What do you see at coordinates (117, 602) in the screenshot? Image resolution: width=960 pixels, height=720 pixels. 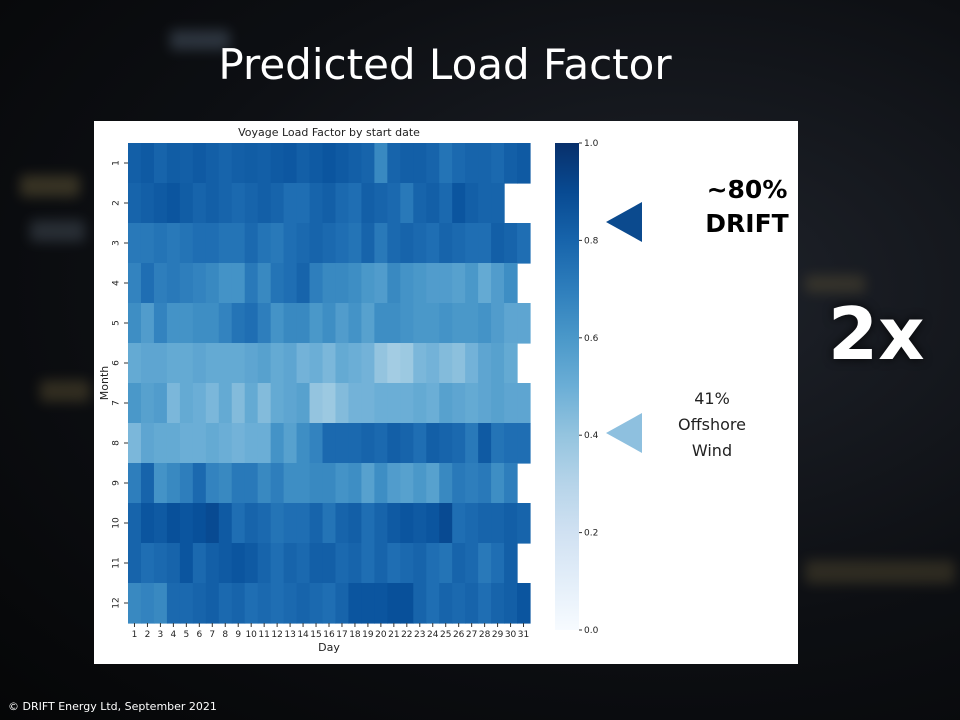 I see `y-tick-label: 12` at bounding box center [117, 602].